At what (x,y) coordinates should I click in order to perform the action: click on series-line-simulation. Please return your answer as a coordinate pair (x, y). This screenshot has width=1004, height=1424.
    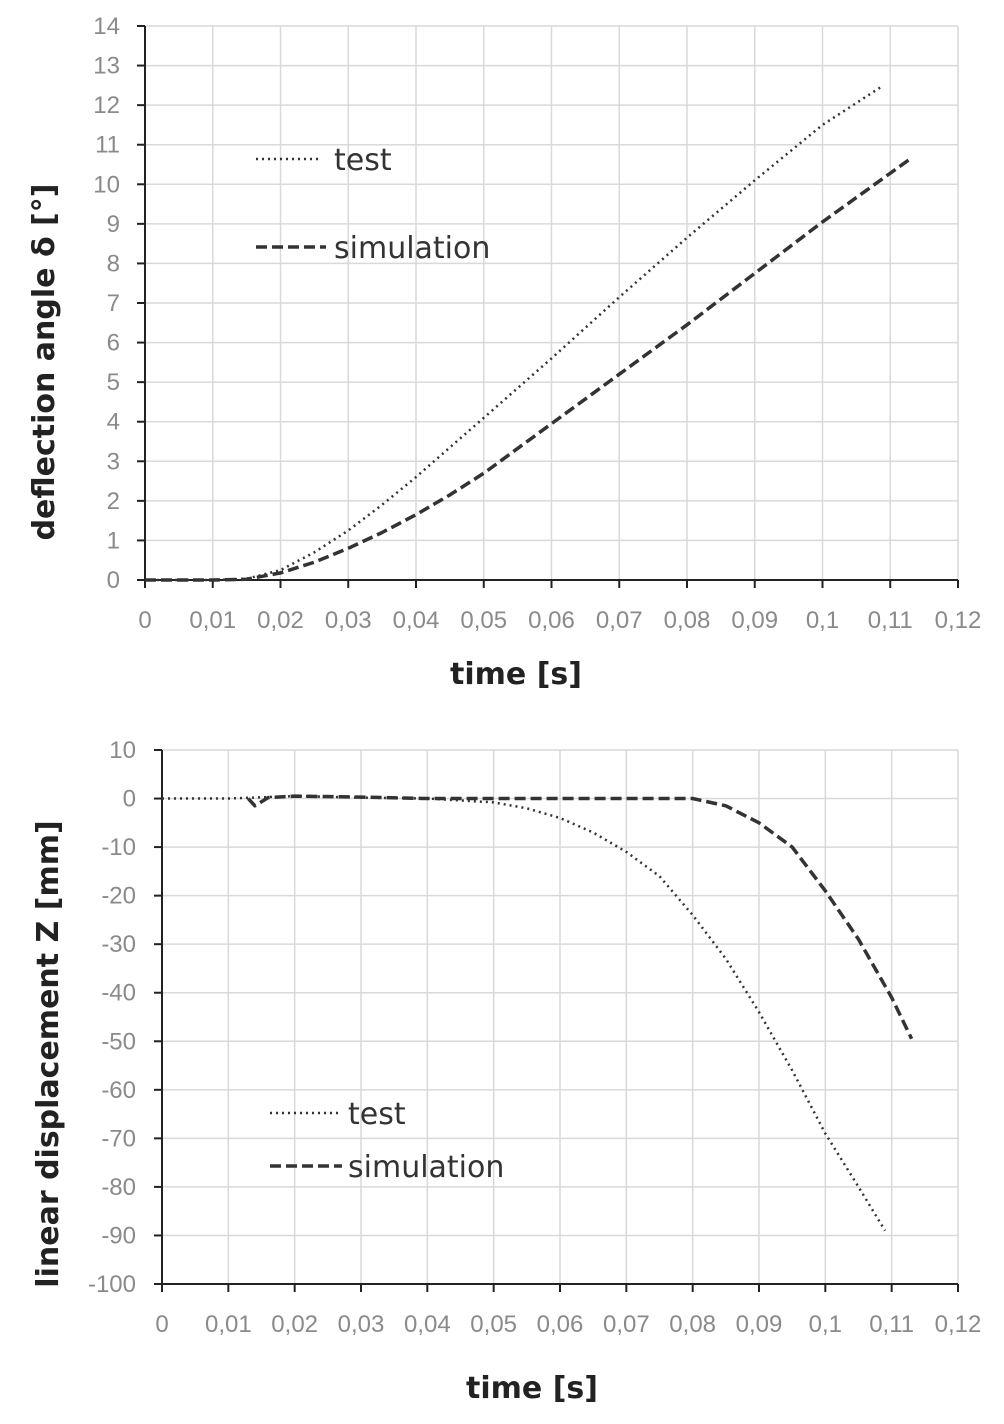
    Looking at the image, I should click on (580, 917).